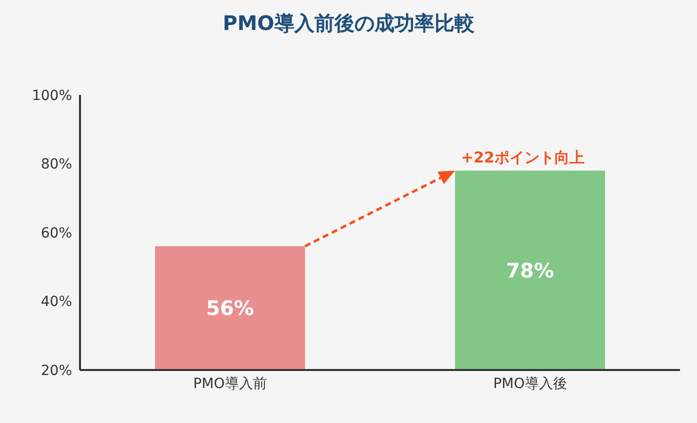 This screenshot has width=697, height=423. Describe the element at coordinates (230, 384) in the screenshot. I see `x-tick-label: PMO導入前` at that location.